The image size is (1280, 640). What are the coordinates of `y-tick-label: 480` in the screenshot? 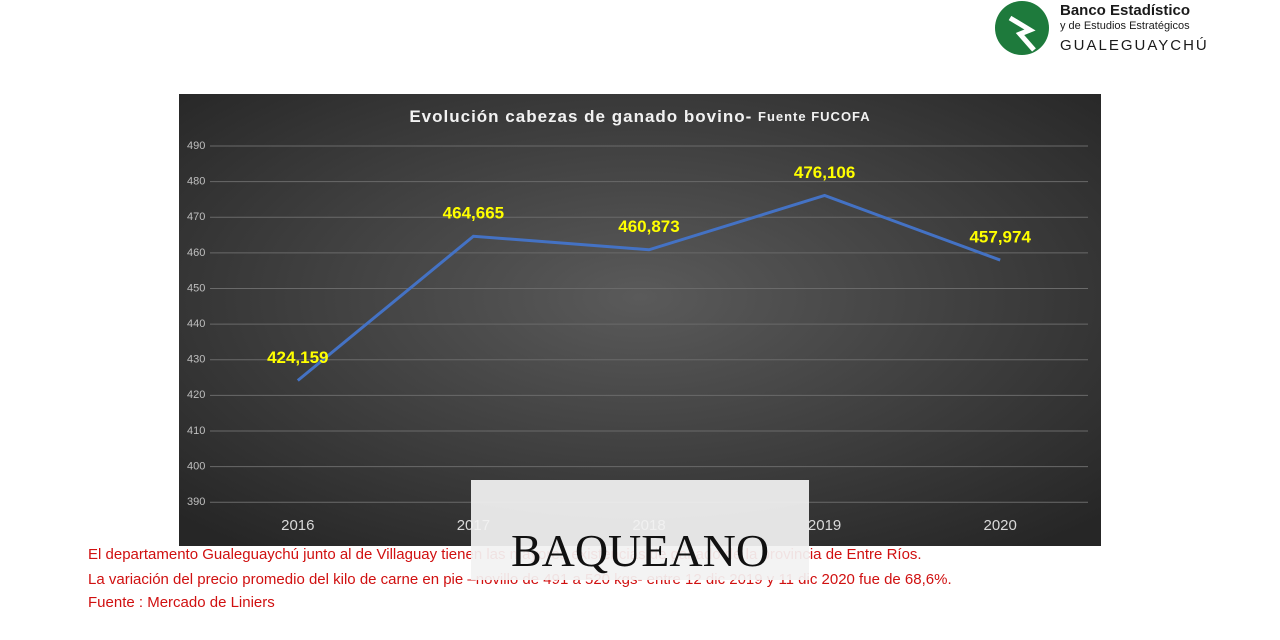 It's located at (196, 182).